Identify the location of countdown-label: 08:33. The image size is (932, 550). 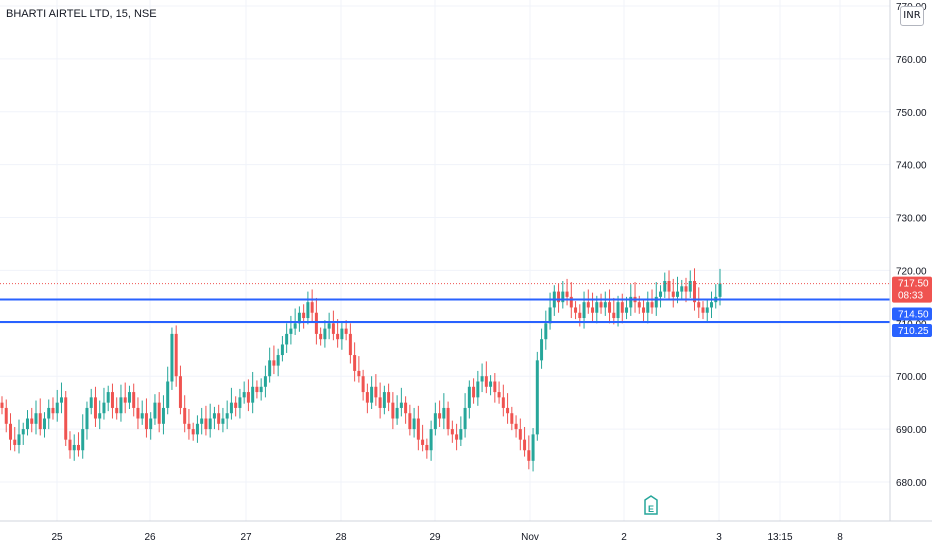
(910, 296).